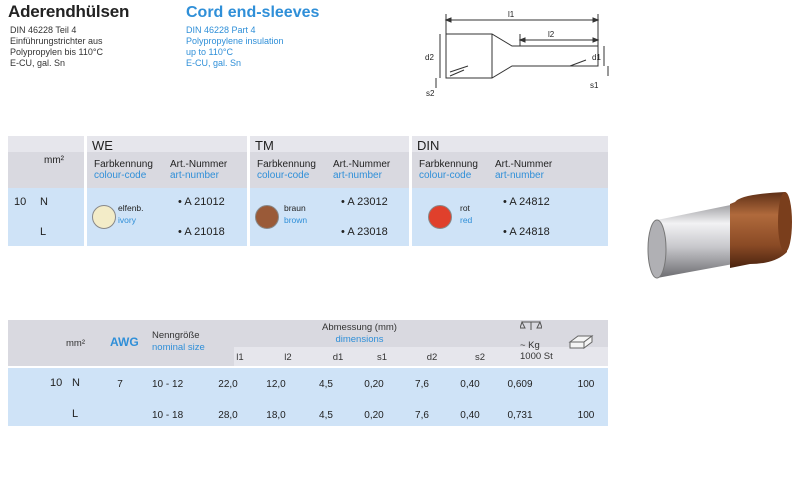 Image resolution: width=800 pixels, height=483 pixels. Describe the element at coordinates (54, 160) in the screenshot. I see `table1-unit-label: mm²` at that location.